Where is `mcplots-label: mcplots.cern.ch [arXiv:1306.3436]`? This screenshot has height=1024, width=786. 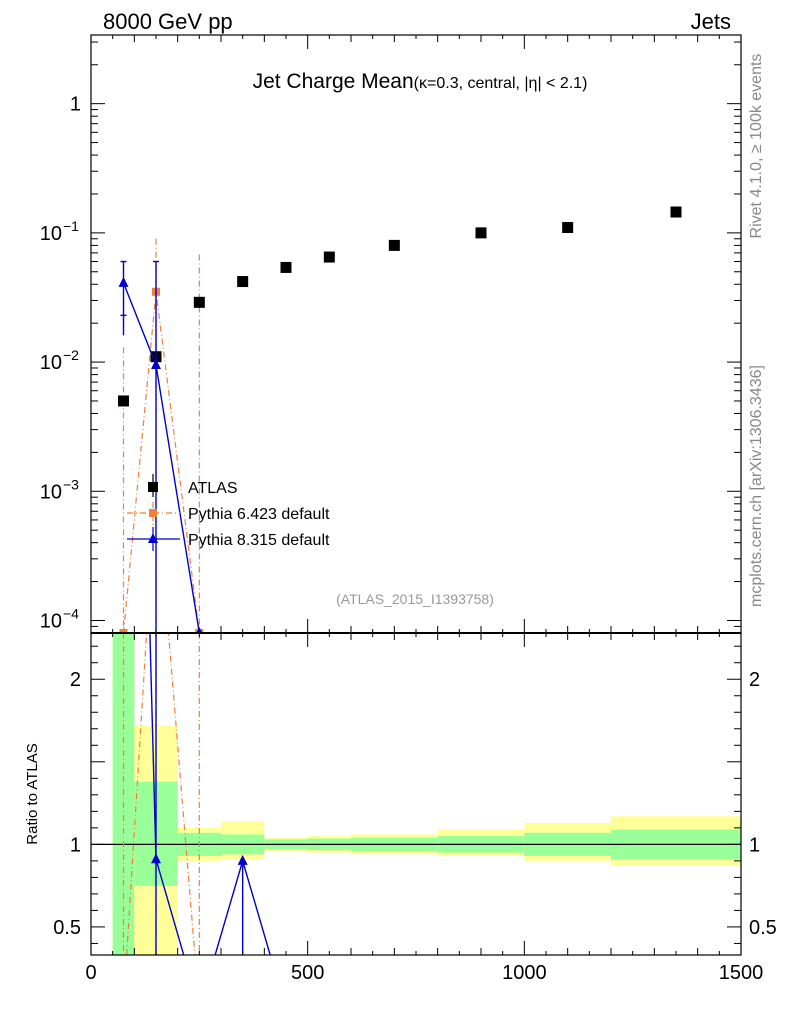
mcplots-label: mcplots.cern.ch [arXiv:1306.3436] is located at coordinates (756, 486).